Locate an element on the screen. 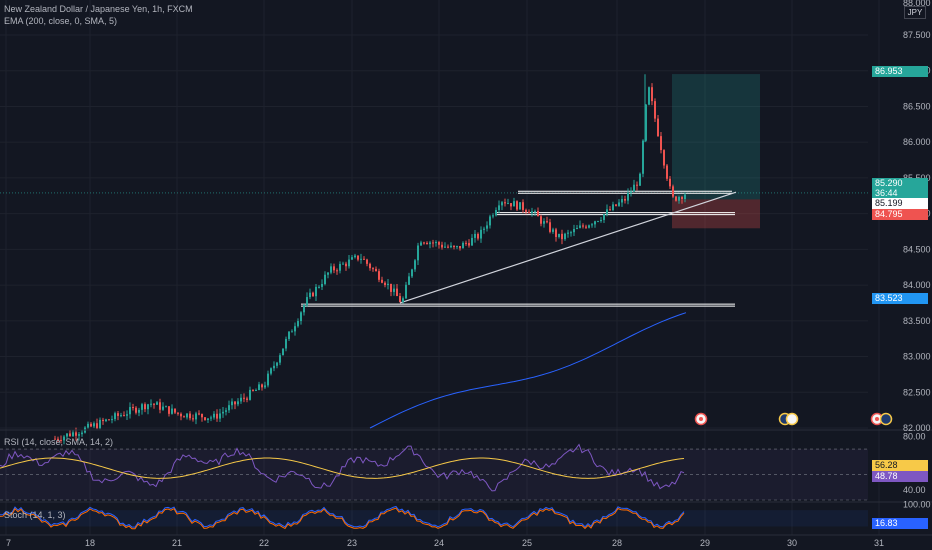 Image resolution: width=932 pixels, height=550 pixels. stop-zone is located at coordinates (716, 214).